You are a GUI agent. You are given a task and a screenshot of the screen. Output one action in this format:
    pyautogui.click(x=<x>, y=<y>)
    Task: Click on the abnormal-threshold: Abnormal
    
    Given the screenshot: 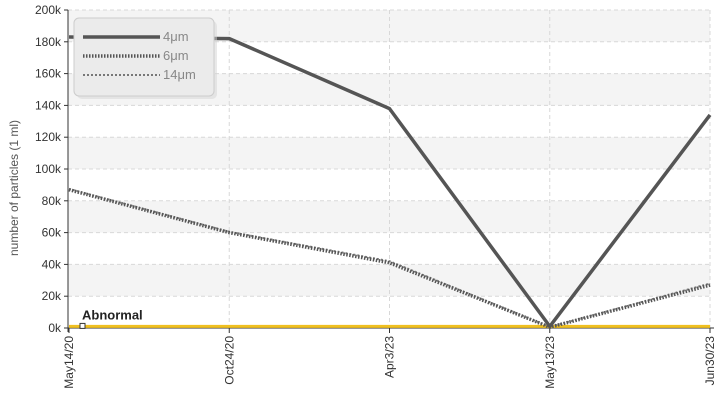 What is the action you would take?
    pyautogui.click(x=389, y=318)
    